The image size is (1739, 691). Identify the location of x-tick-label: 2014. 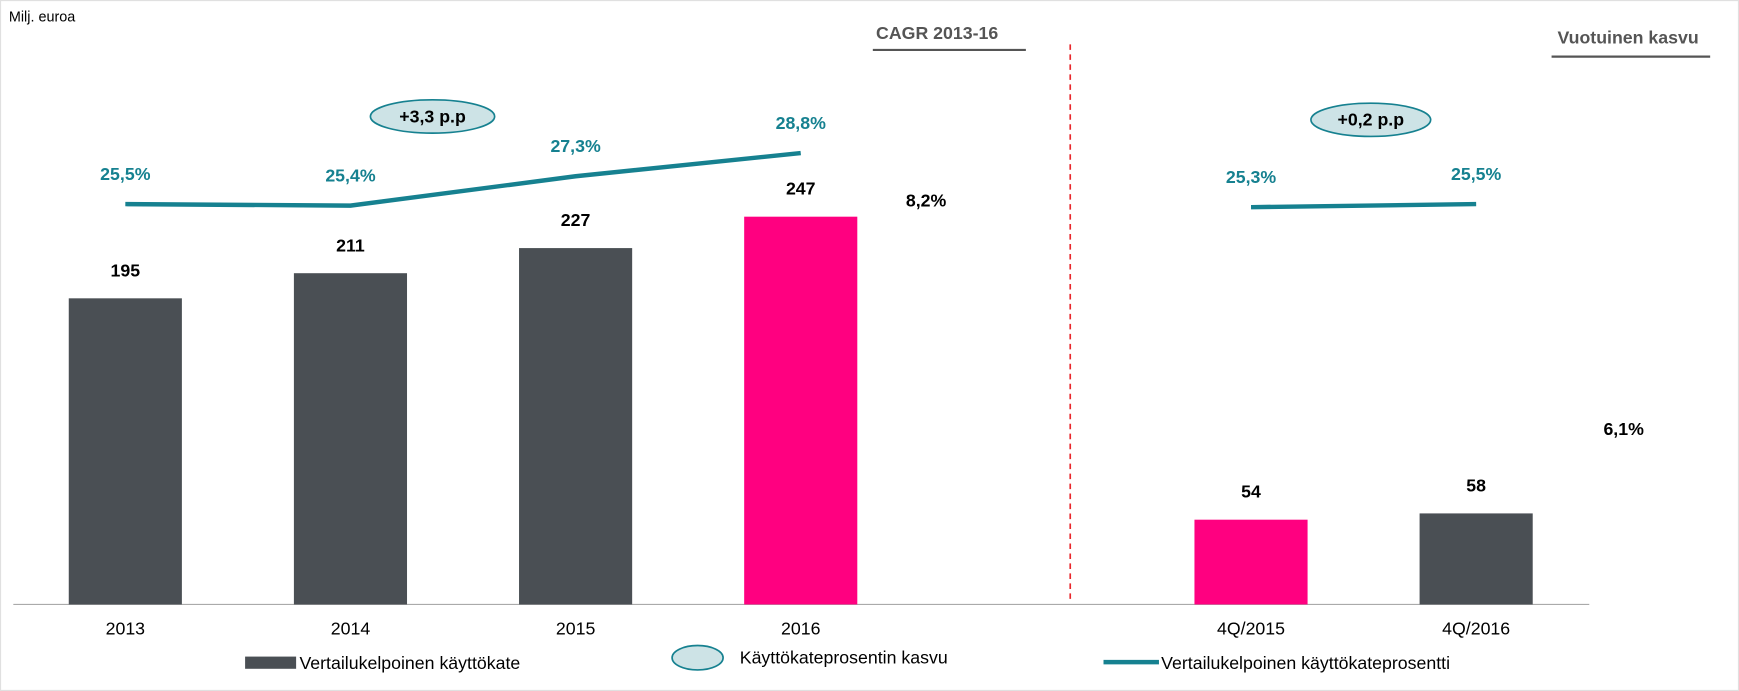
(351, 629).